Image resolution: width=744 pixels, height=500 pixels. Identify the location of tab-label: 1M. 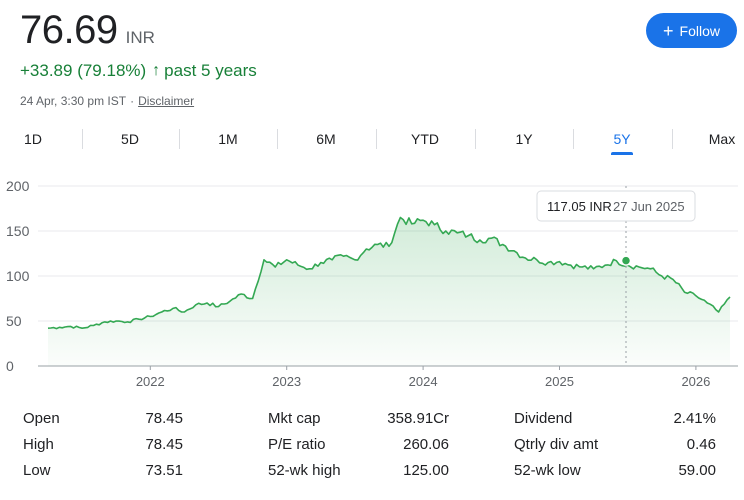
(228, 139).